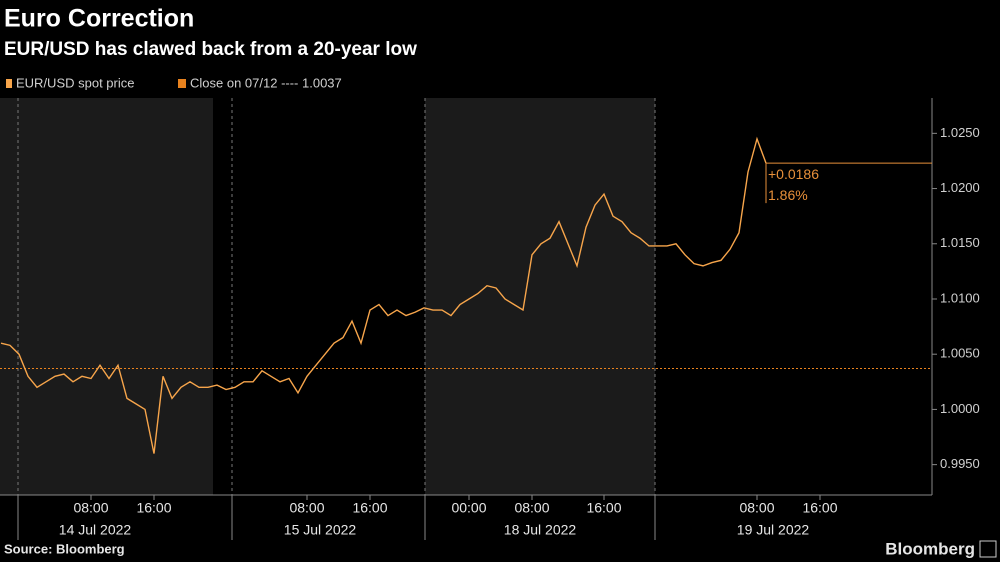 The height and width of the screenshot is (562, 1000). What do you see at coordinates (960, 242) in the screenshot?
I see `y-tick-label: 1.0150` at bounding box center [960, 242].